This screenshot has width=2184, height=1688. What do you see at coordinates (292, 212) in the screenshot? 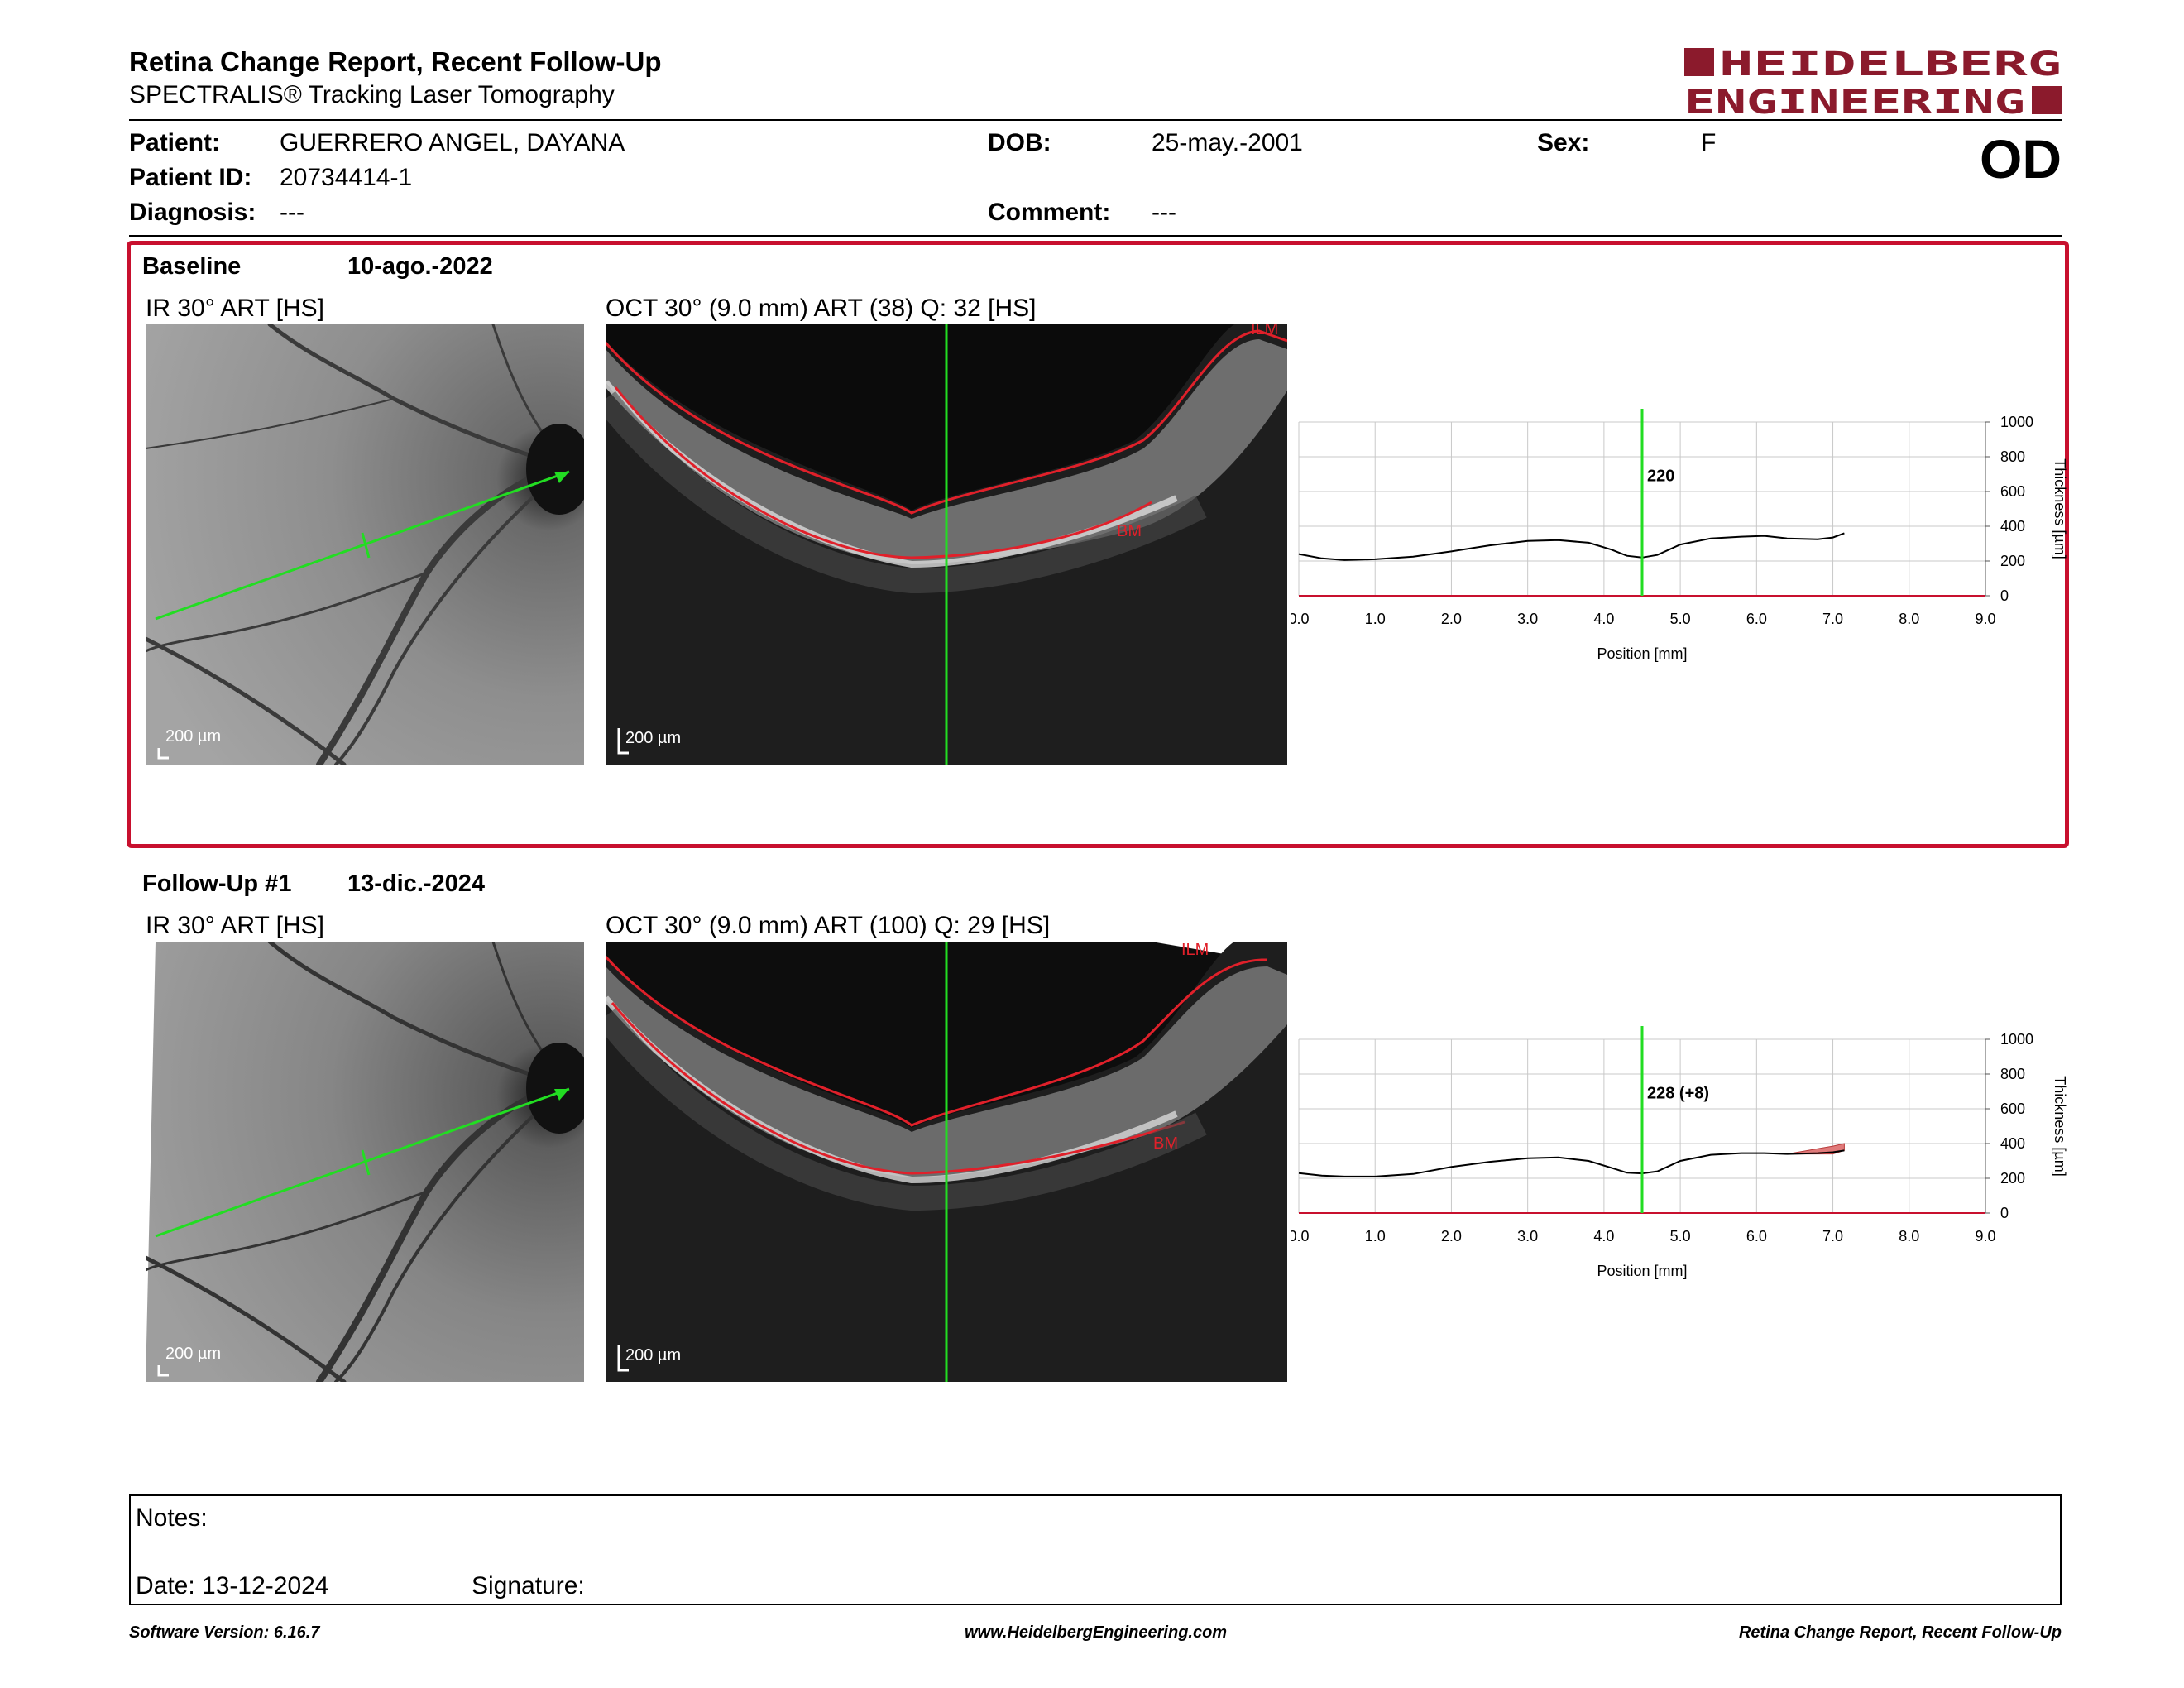
I see `diagnosis-value: ---` at bounding box center [292, 212].